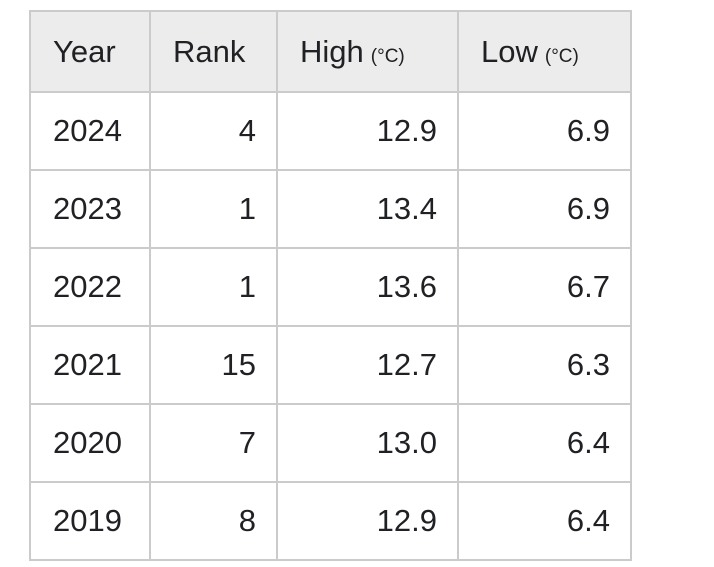 This screenshot has height=567, width=714. What do you see at coordinates (367, 287) in the screenshot?
I see `high-cell: 13.6` at bounding box center [367, 287].